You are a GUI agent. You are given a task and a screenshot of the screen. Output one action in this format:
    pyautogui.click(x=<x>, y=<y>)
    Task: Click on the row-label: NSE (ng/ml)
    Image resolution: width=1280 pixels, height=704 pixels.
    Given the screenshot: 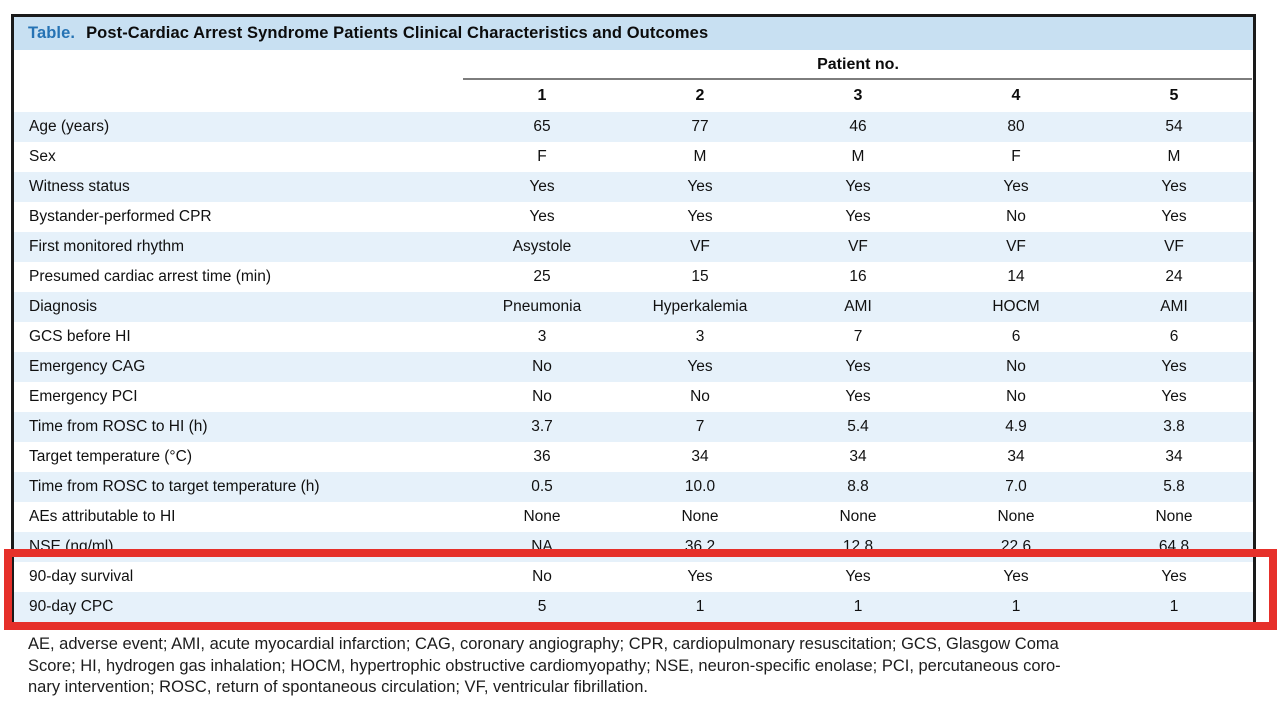 What is the action you would take?
    pyautogui.click(x=71, y=546)
    